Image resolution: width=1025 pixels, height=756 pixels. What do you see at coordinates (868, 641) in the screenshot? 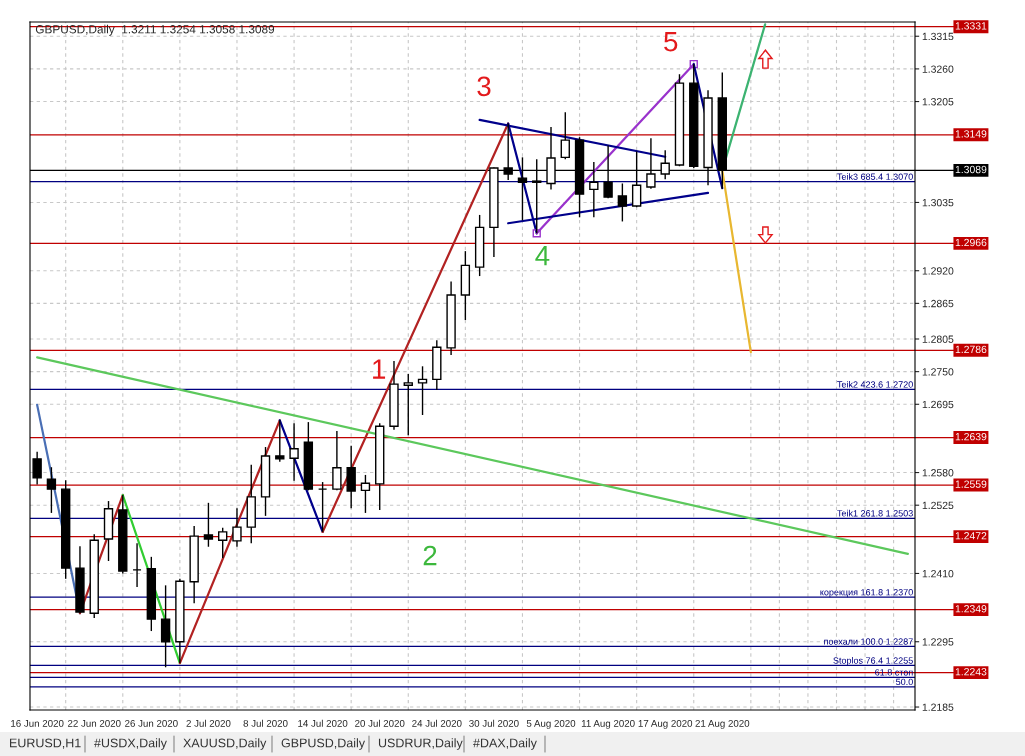
I see `ref-line-label: поехали 100.0 1.2287` at bounding box center [868, 641].